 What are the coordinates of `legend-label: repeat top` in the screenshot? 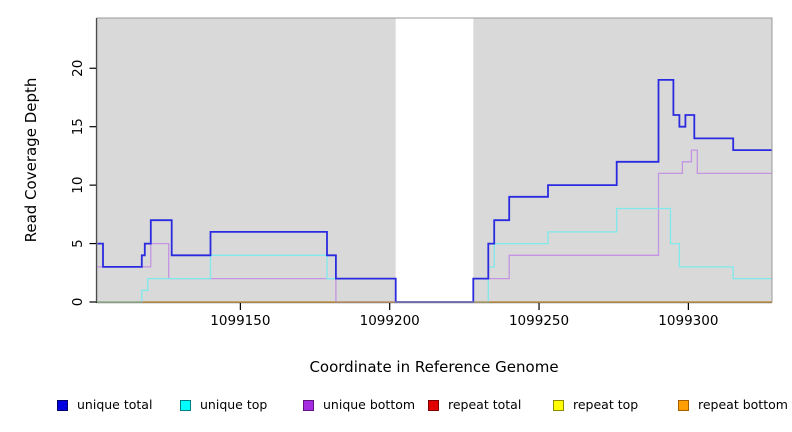 It's located at (606, 404).